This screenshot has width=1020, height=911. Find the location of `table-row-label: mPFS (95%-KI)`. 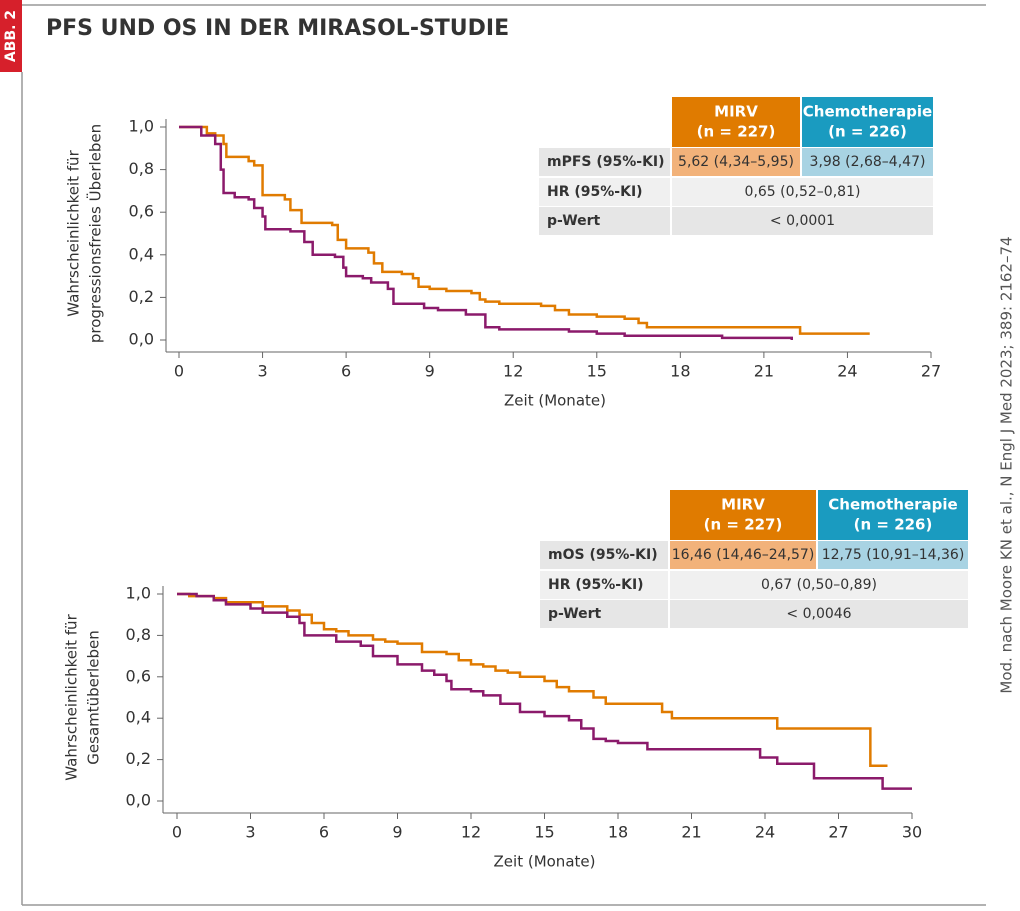

table-row-label: mPFS (95%-KI) is located at coordinates (606, 162).